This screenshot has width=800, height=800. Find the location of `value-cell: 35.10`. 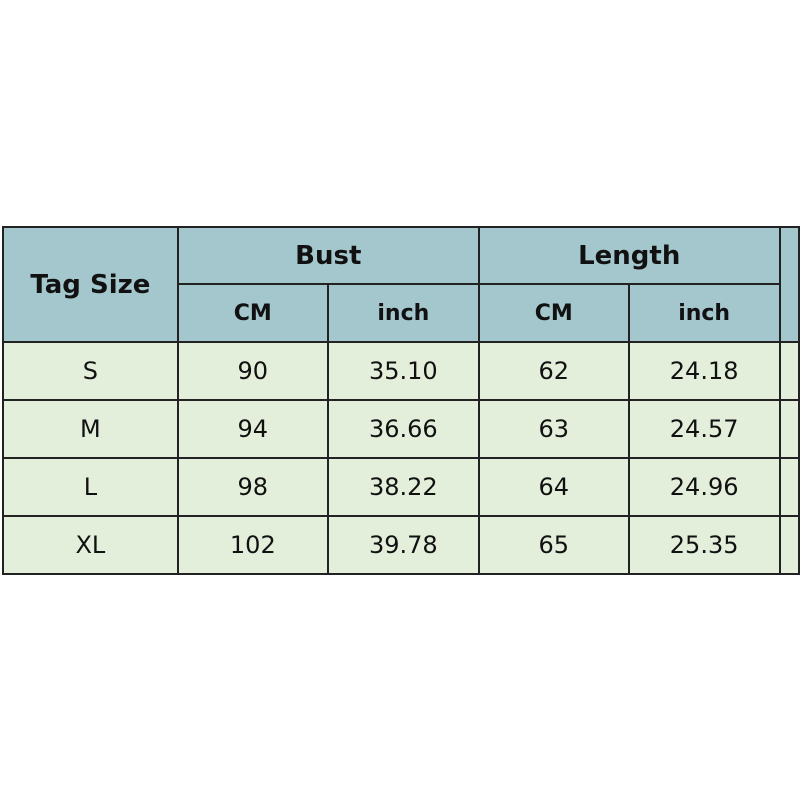

value-cell: 35.10 is located at coordinates (403, 371).